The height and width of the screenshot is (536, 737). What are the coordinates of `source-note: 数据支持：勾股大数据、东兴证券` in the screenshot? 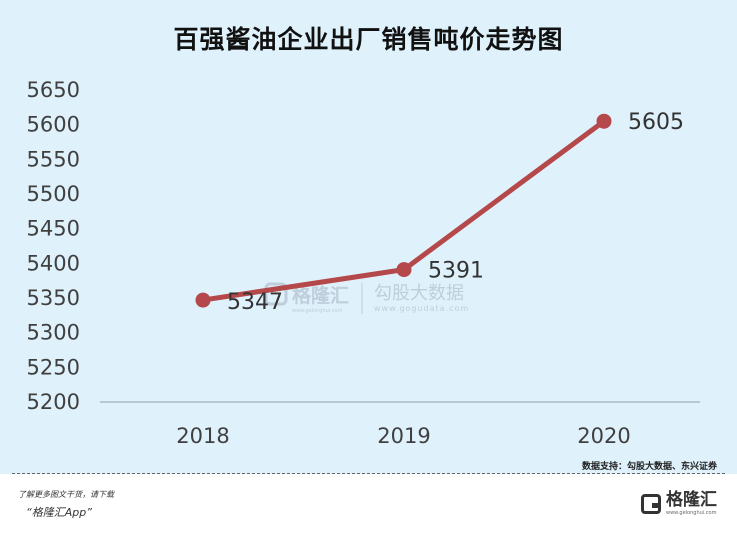 It's located at (649, 467).